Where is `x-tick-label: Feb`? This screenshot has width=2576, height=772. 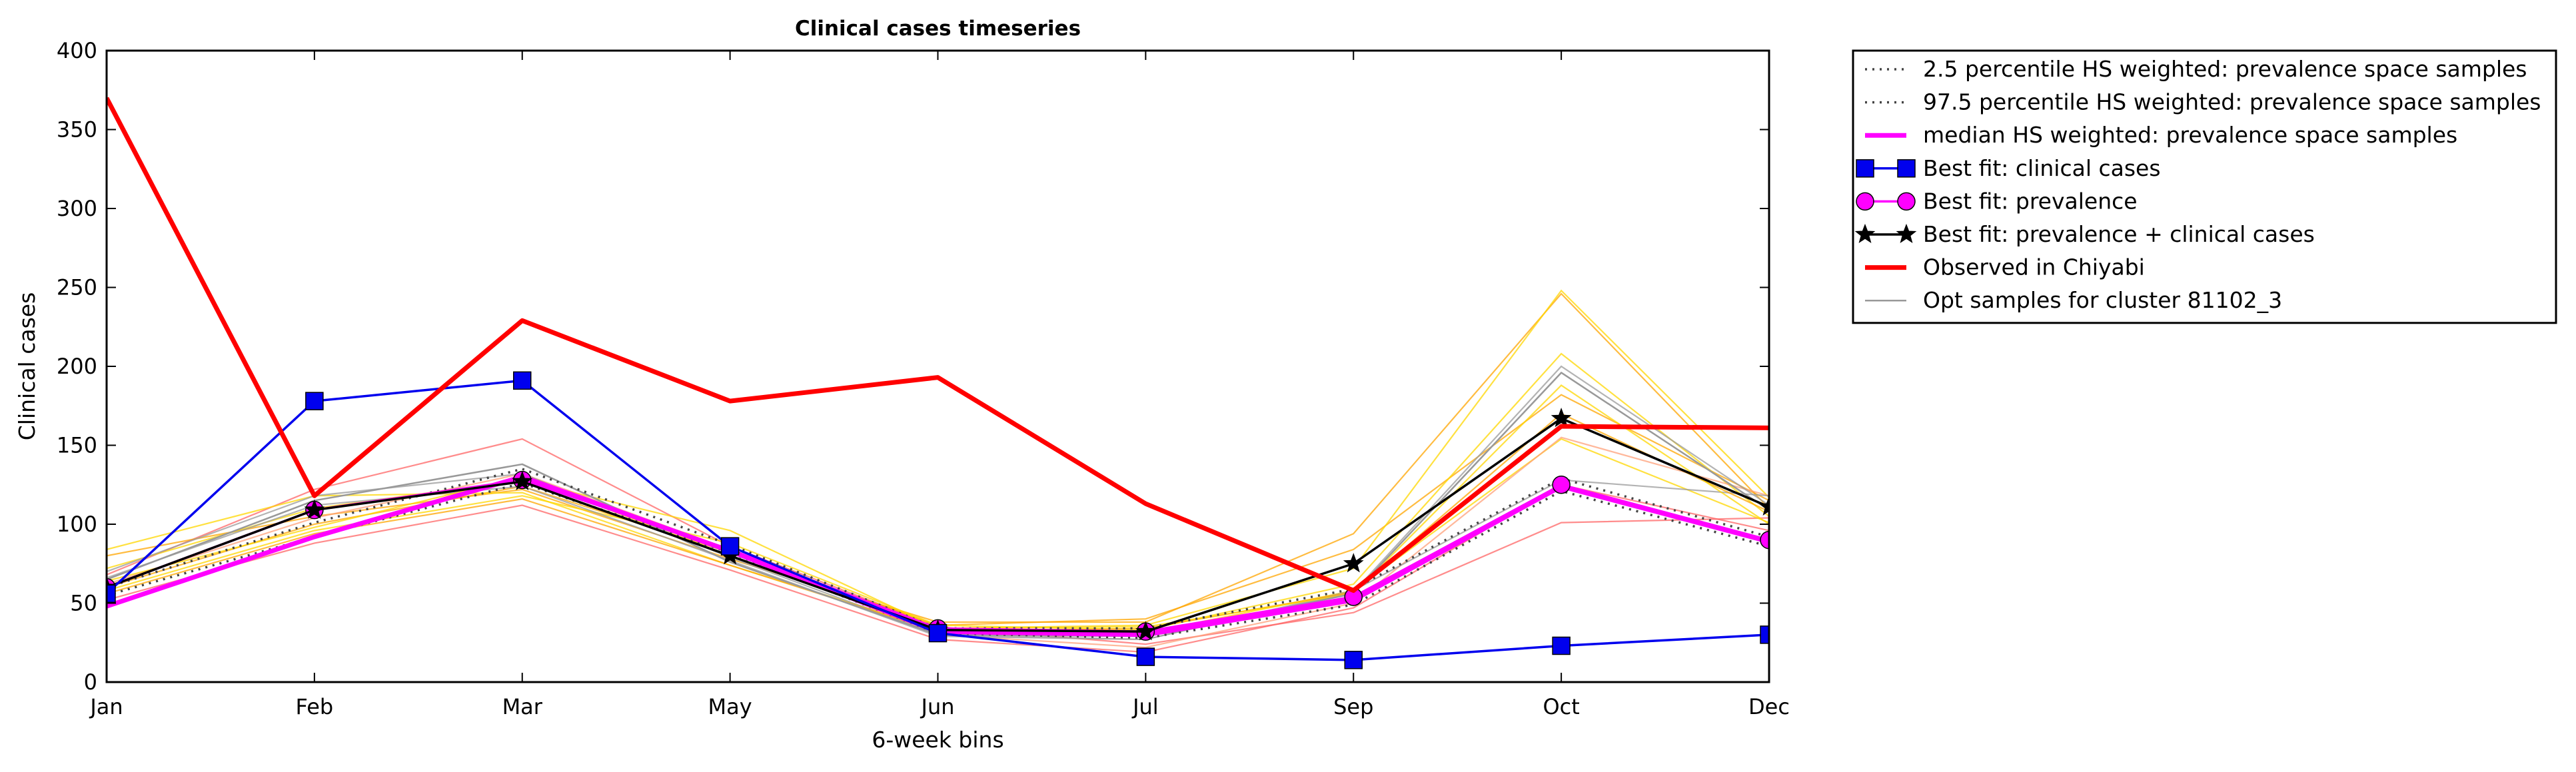 x-tick-label: Feb is located at coordinates (315, 706).